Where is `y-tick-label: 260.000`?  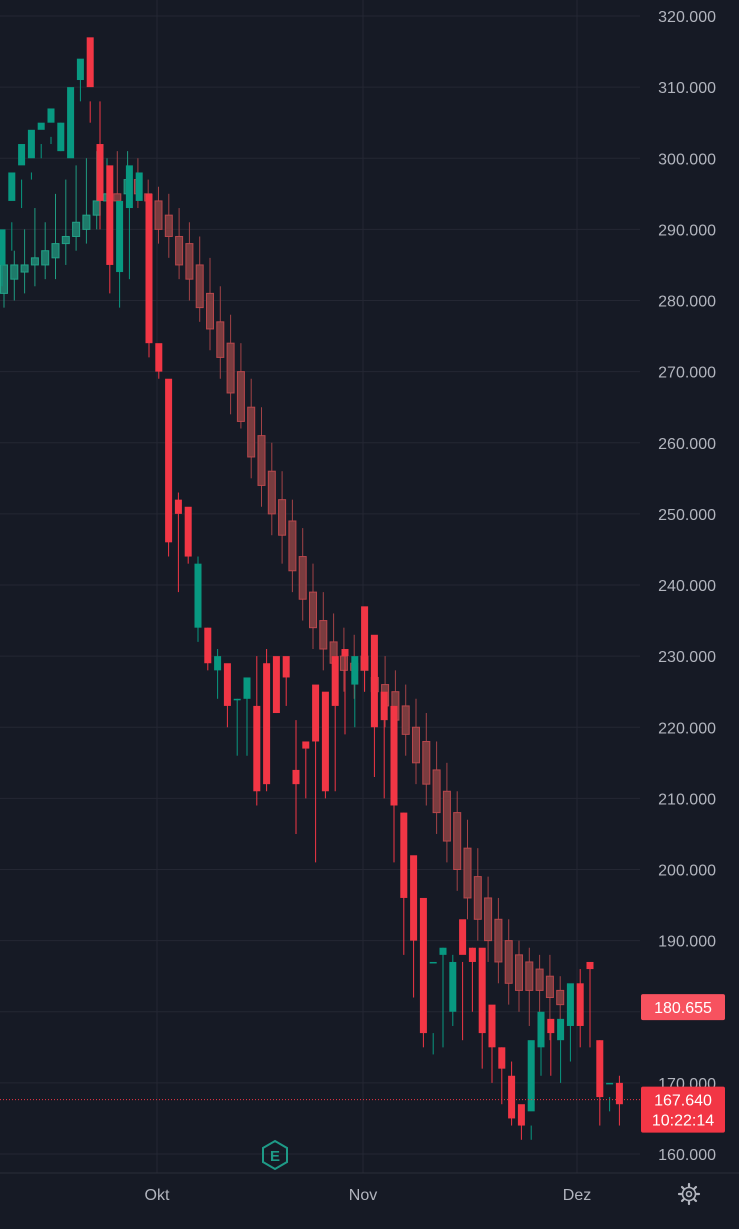 y-tick-label: 260.000 is located at coordinates (687, 444).